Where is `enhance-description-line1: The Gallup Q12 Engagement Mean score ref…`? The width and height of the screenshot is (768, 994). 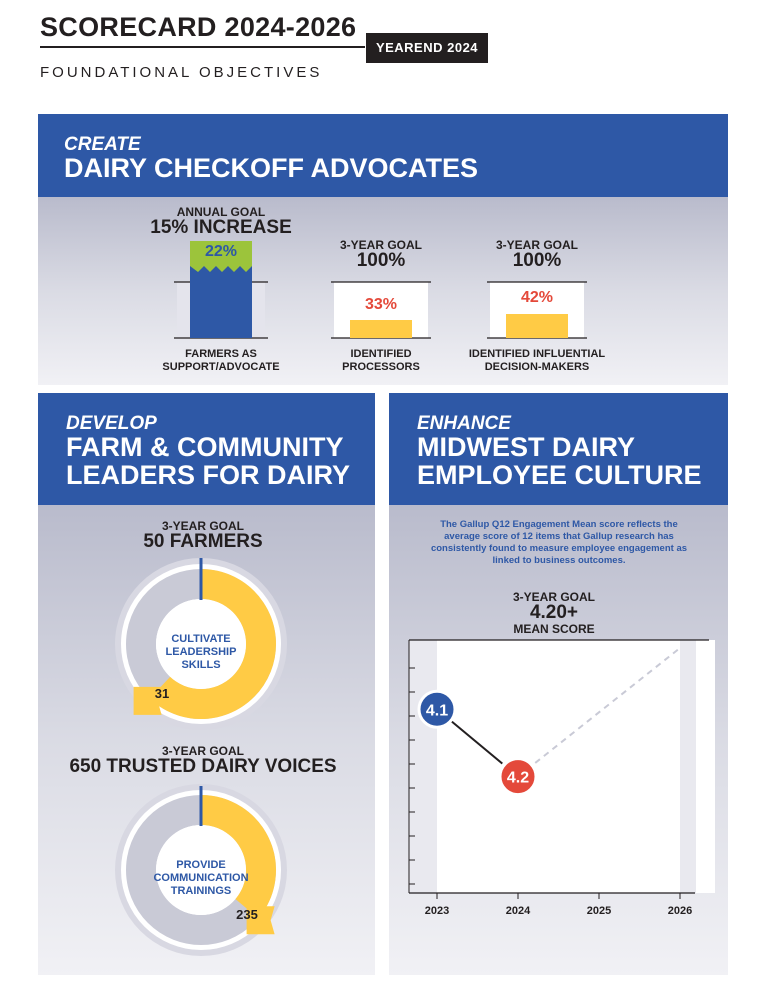
enhance-description-line1: The Gallup Q12 Engagement Mean score ref… is located at coordinates (559, 524).